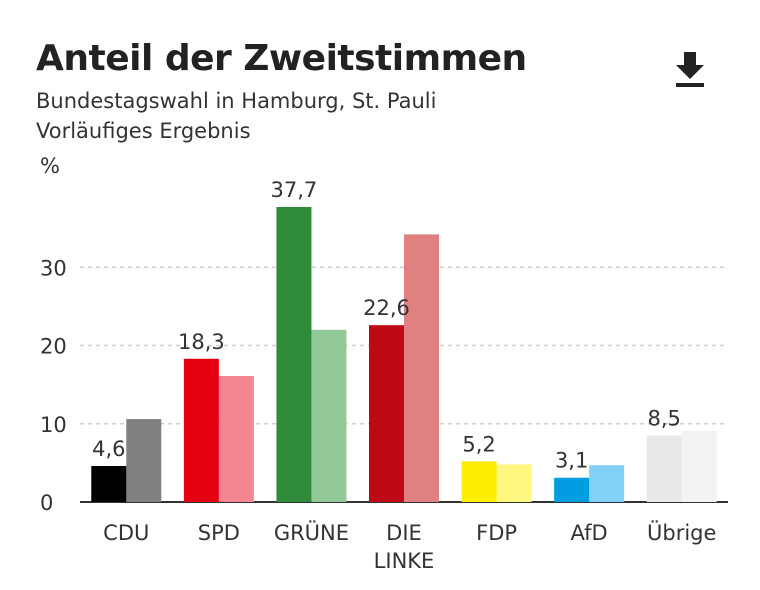 The image size is (760, 590). I want to click on download-icon, so click(690, 69).